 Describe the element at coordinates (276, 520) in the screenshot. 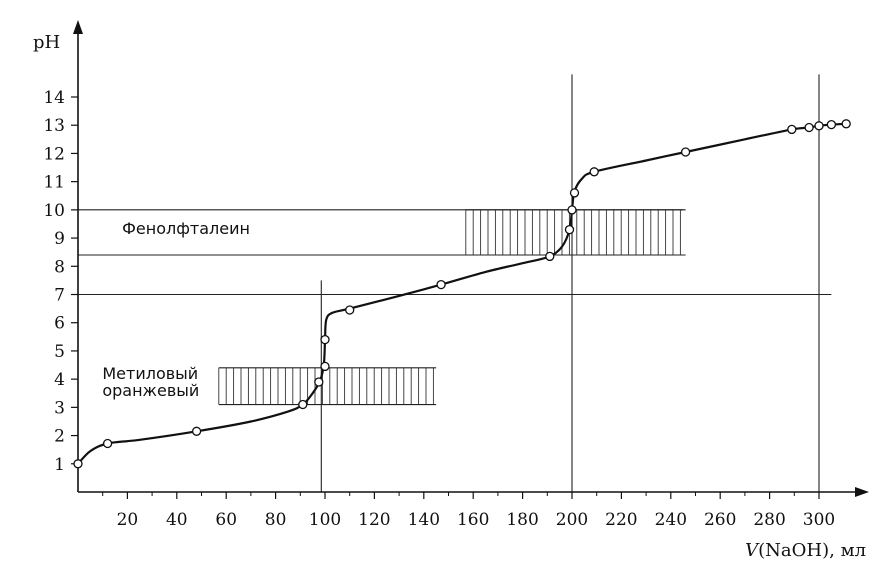

I see `x-tick-label: 80` at that location.